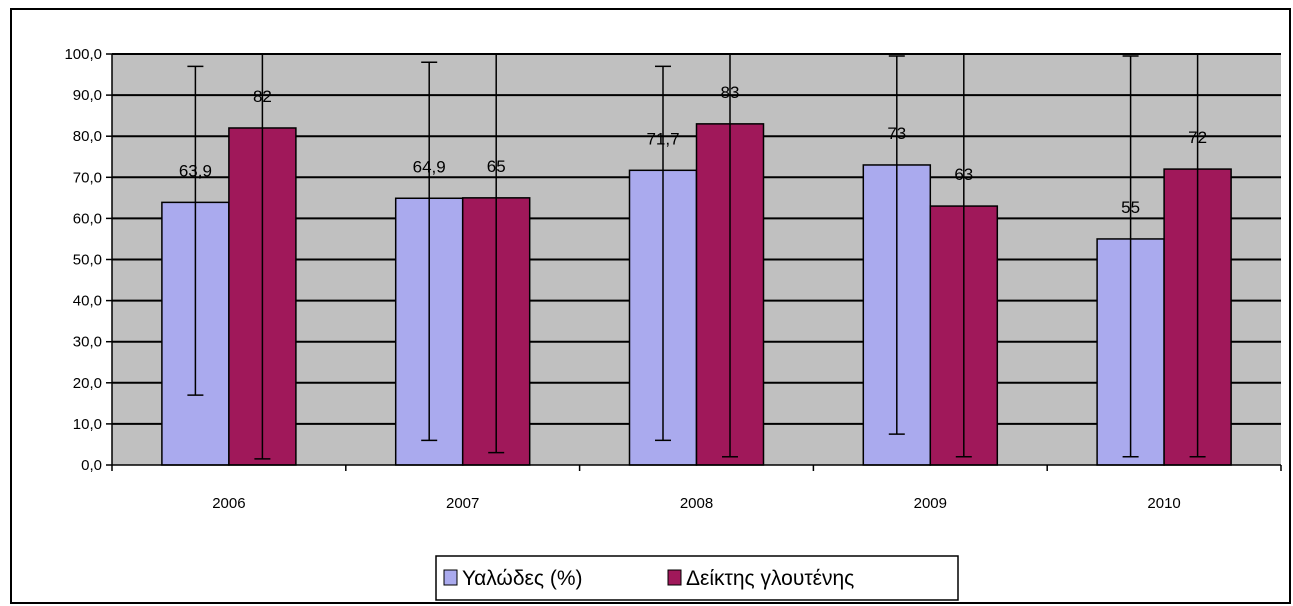 This screenshot has width=1293, height=606. I want to click on y-tick-label: 100,0, so click(83, 54).